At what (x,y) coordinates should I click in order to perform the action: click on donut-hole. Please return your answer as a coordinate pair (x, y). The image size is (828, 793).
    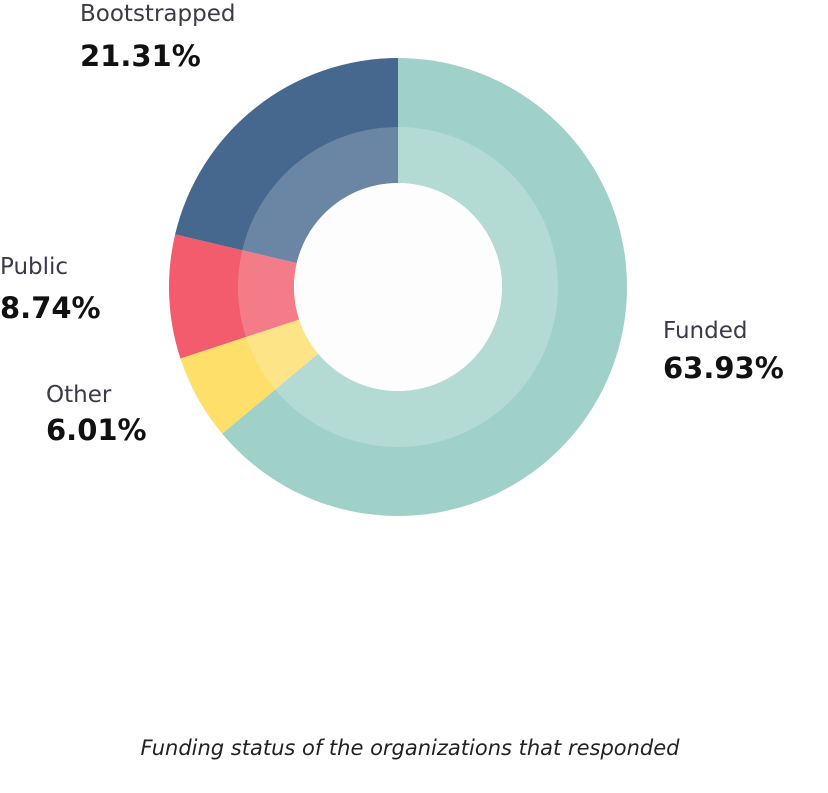
    Looking at the image, I should click on (398, 287).